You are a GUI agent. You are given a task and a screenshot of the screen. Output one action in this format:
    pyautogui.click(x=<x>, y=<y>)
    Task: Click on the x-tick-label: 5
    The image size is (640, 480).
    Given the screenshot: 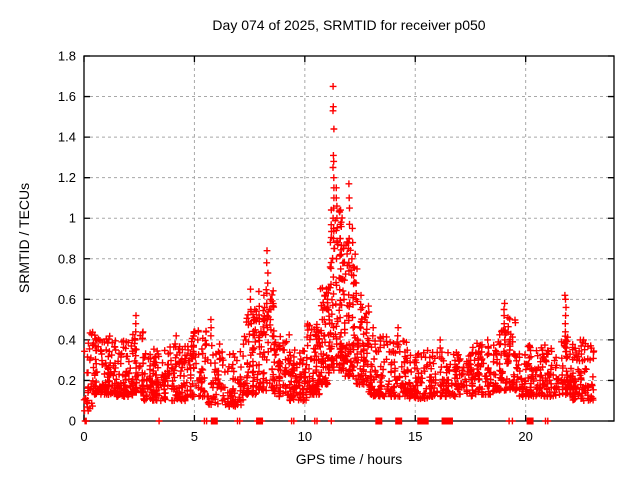 What is the action you would take?
    pyautogui.click(x=194, y=436)
    